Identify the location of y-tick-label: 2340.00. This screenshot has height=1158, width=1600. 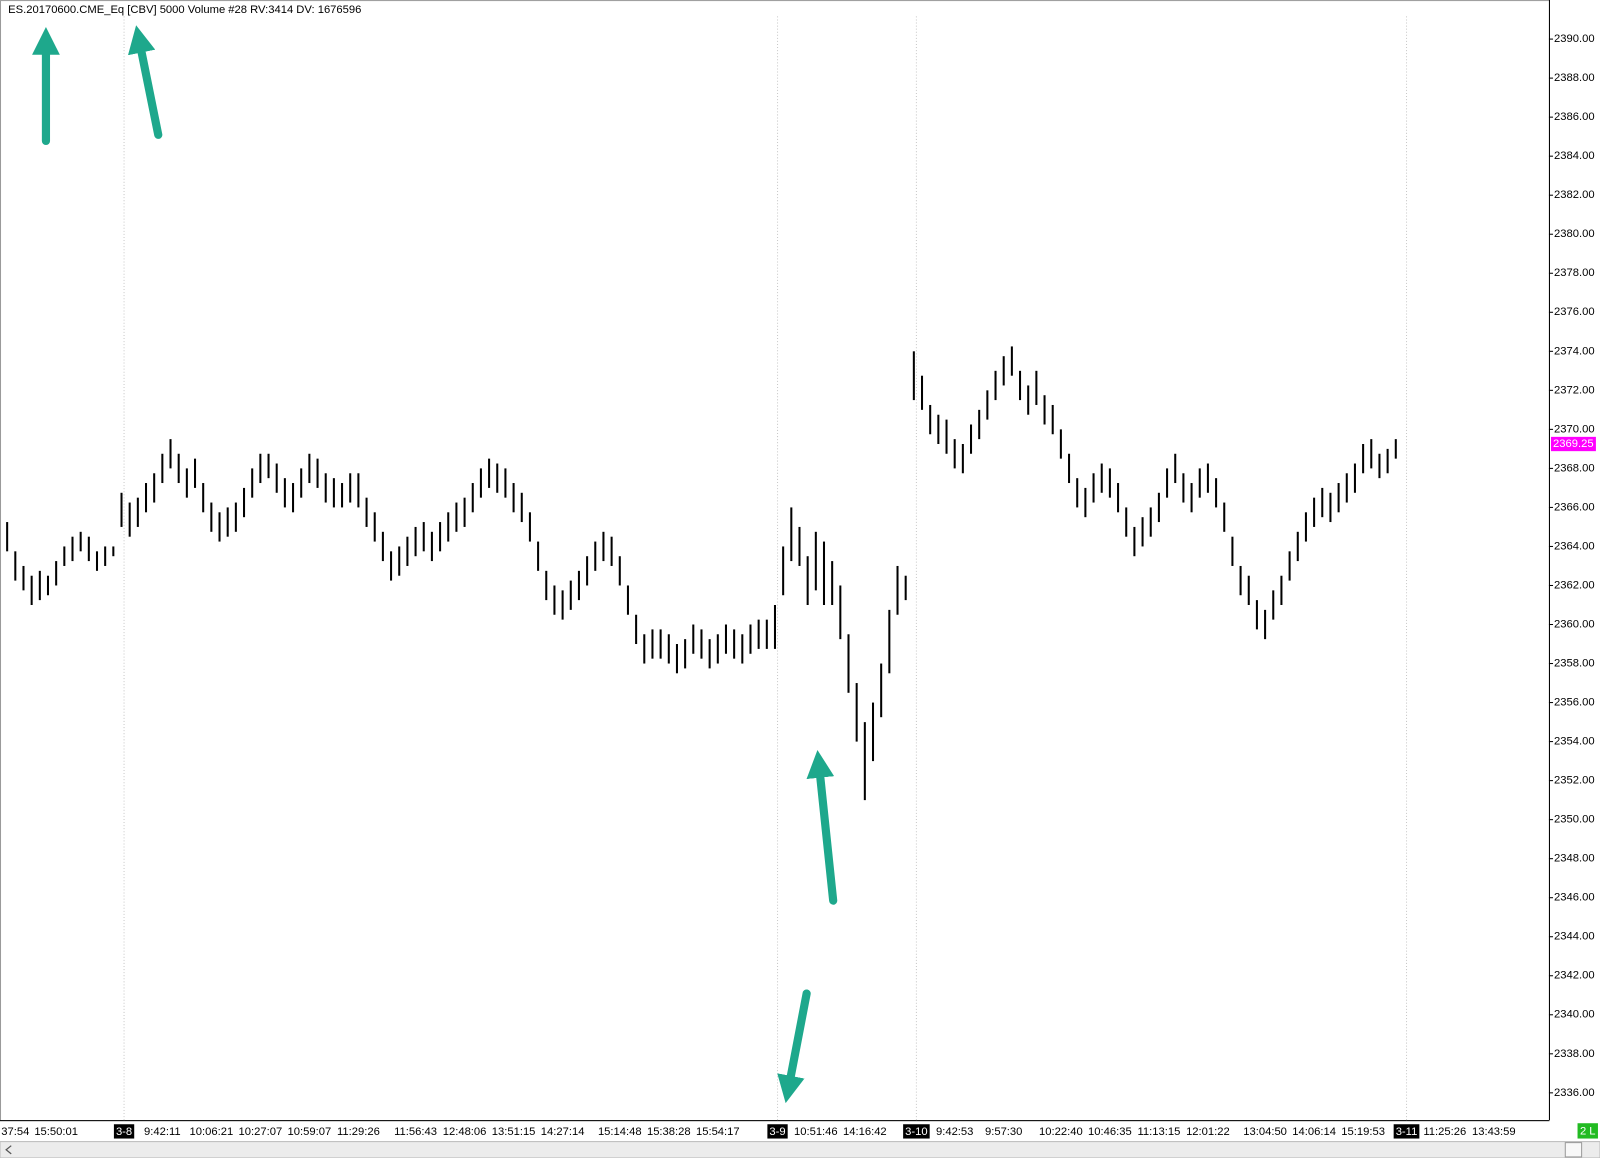
(1574, 1015).